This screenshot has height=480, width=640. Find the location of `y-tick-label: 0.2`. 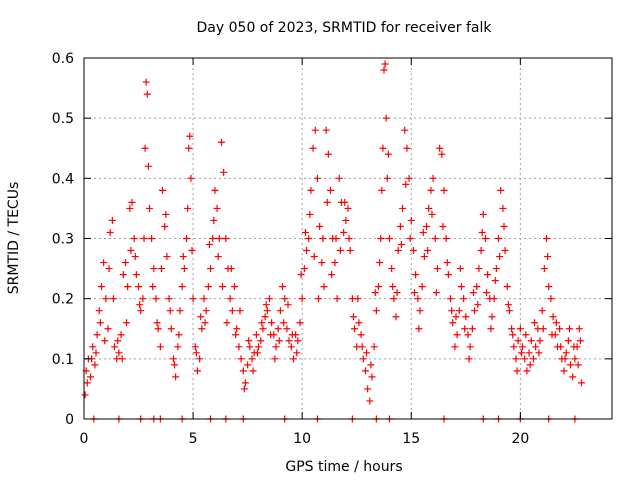

y-tick-label: 0.2 is located at coordinates (63, 300).